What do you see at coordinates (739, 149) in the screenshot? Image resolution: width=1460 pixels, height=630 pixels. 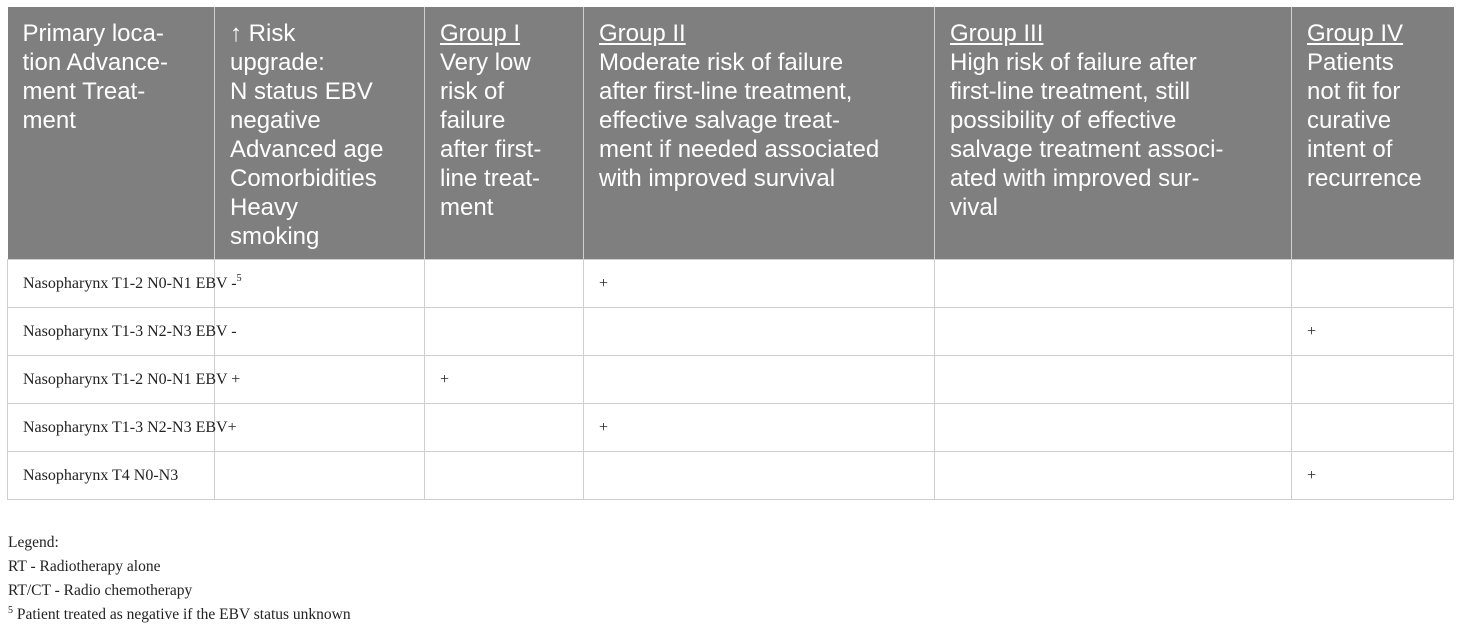 I see `header-text-line: ment if needed associated` at bounding box center [739, 149].